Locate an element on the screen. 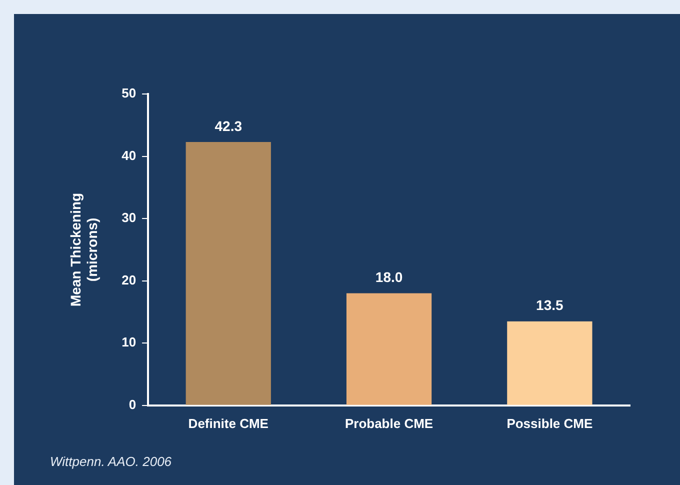 The height and width of the screenshot is (485, 680). data-label: 18.0 is located at coordinates (389, 277).